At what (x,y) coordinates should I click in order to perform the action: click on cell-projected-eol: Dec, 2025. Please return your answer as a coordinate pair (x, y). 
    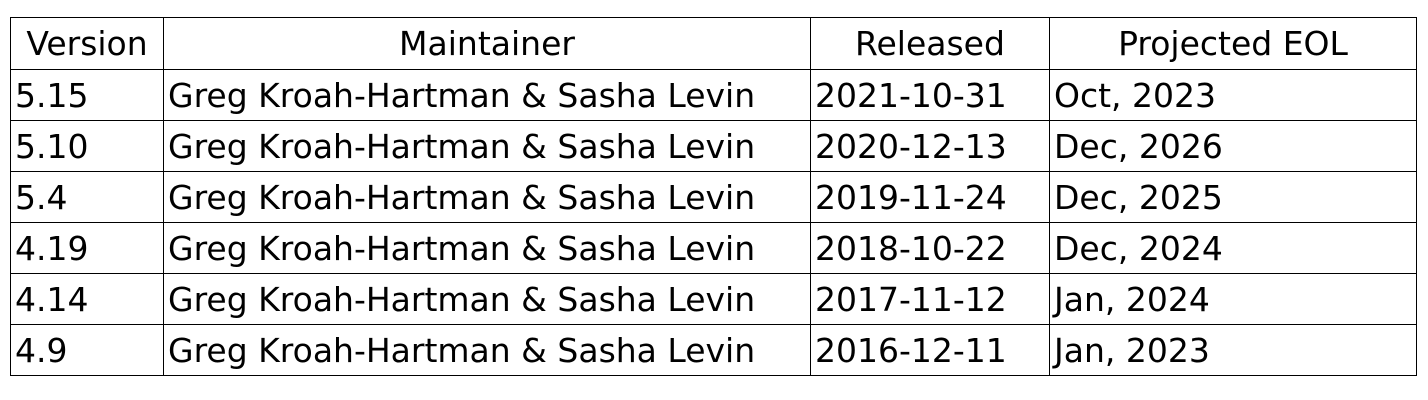
    Looking at the image, I should click on (1233, 197).